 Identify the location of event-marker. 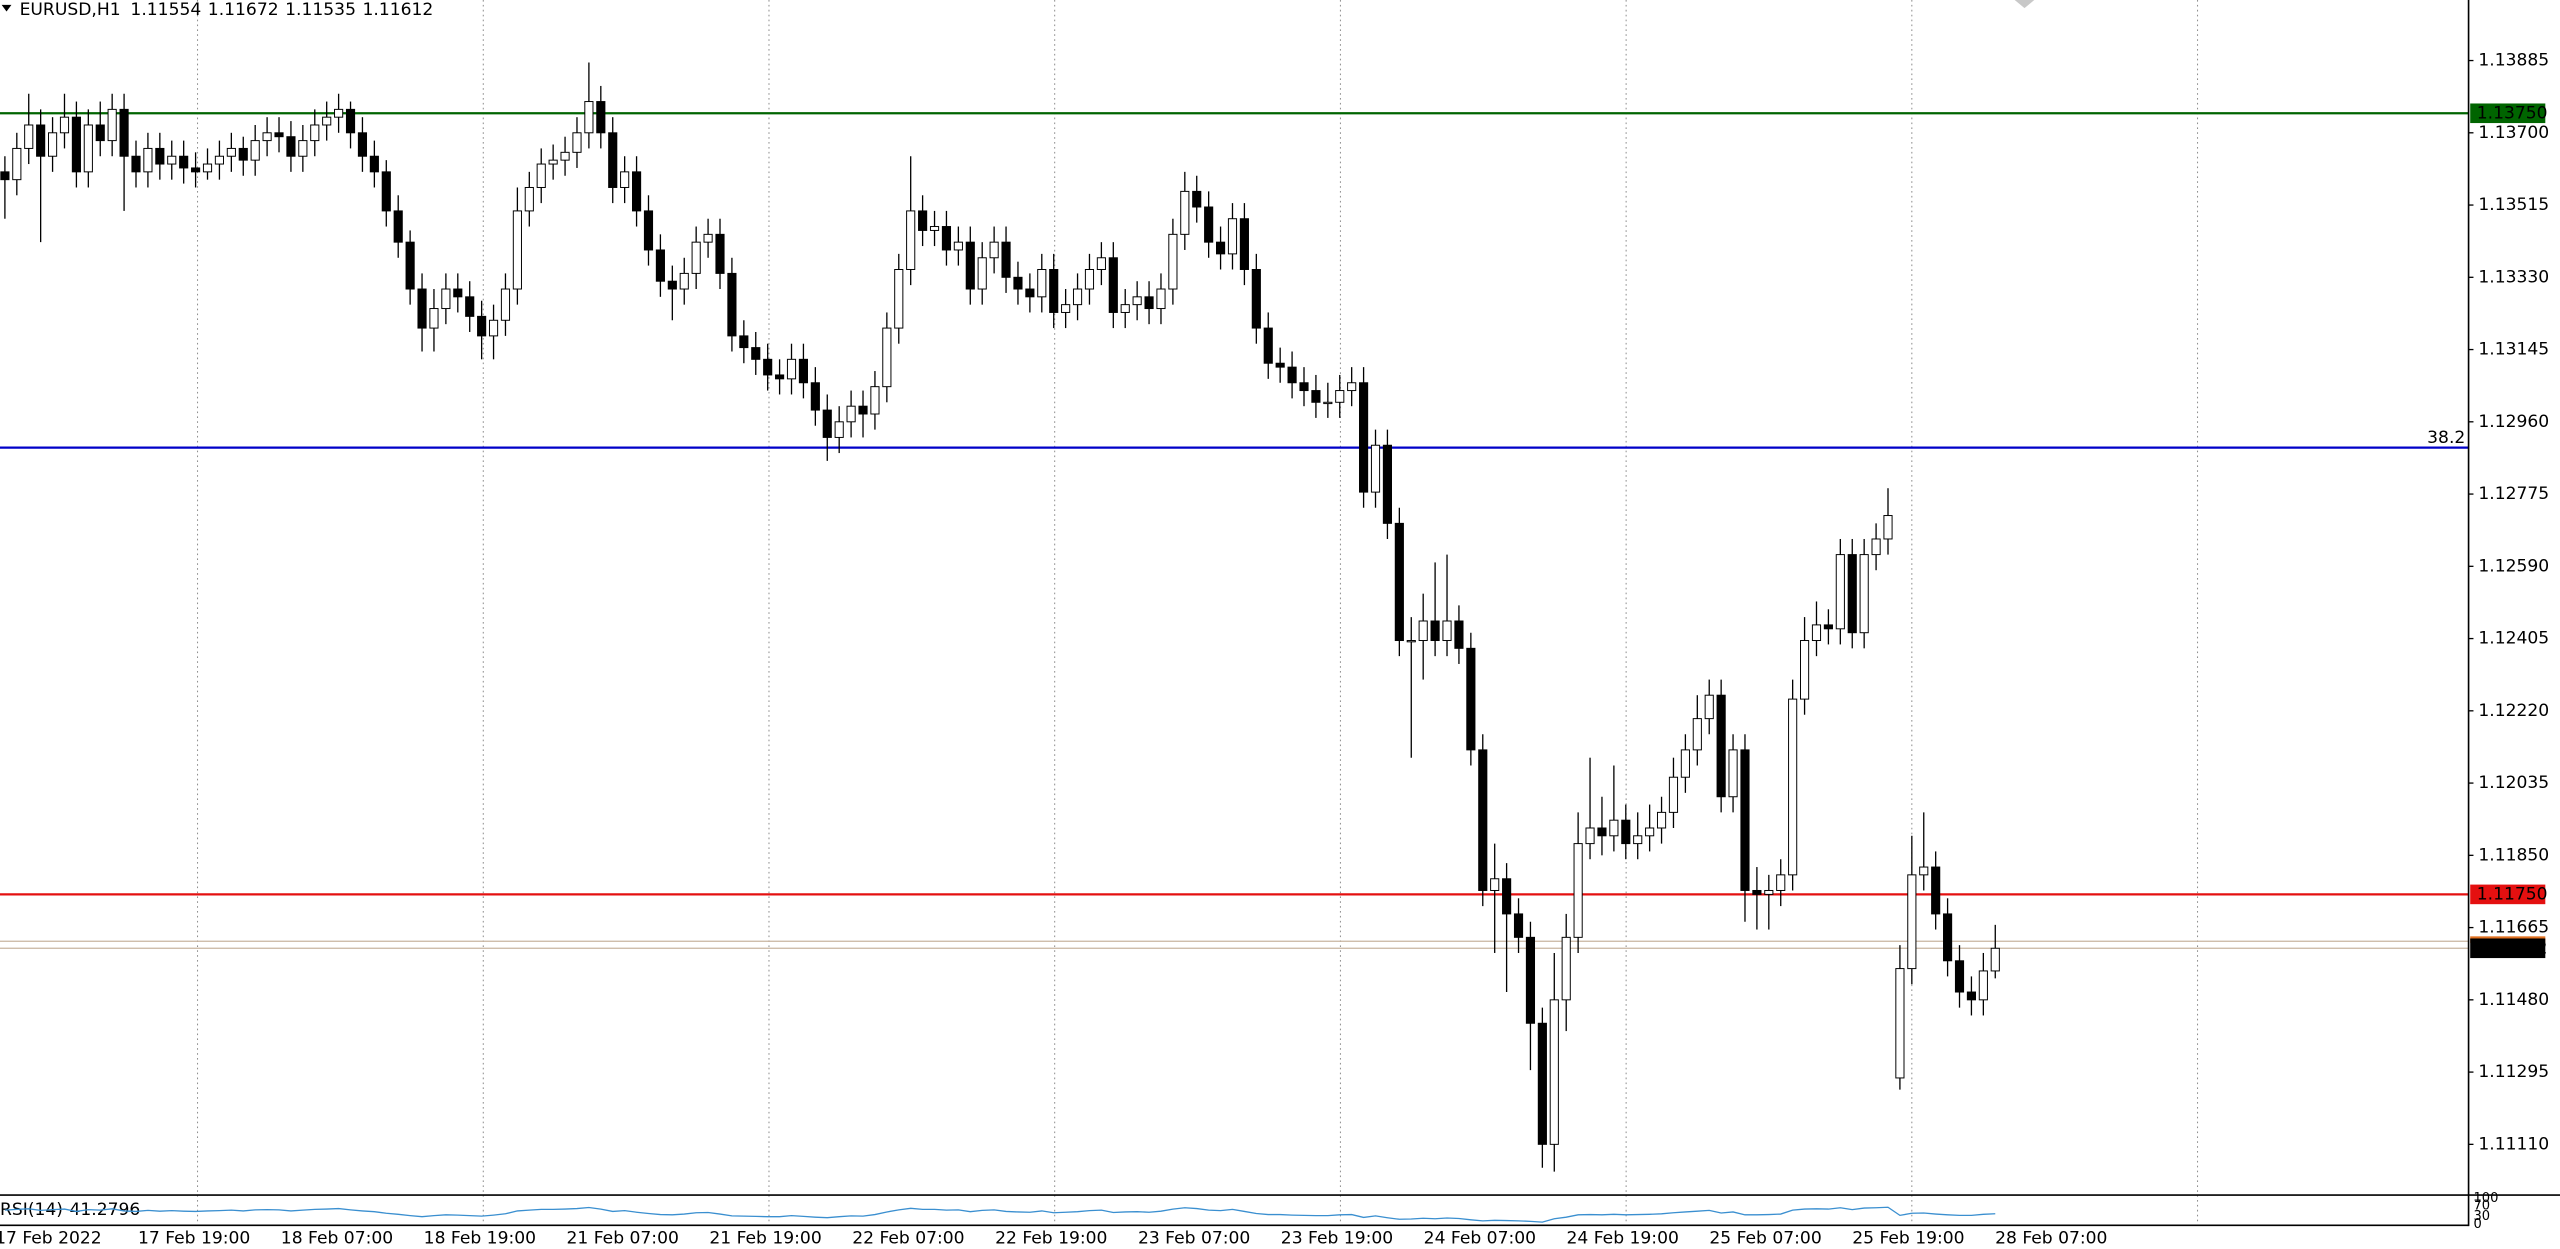
(2024, 4).